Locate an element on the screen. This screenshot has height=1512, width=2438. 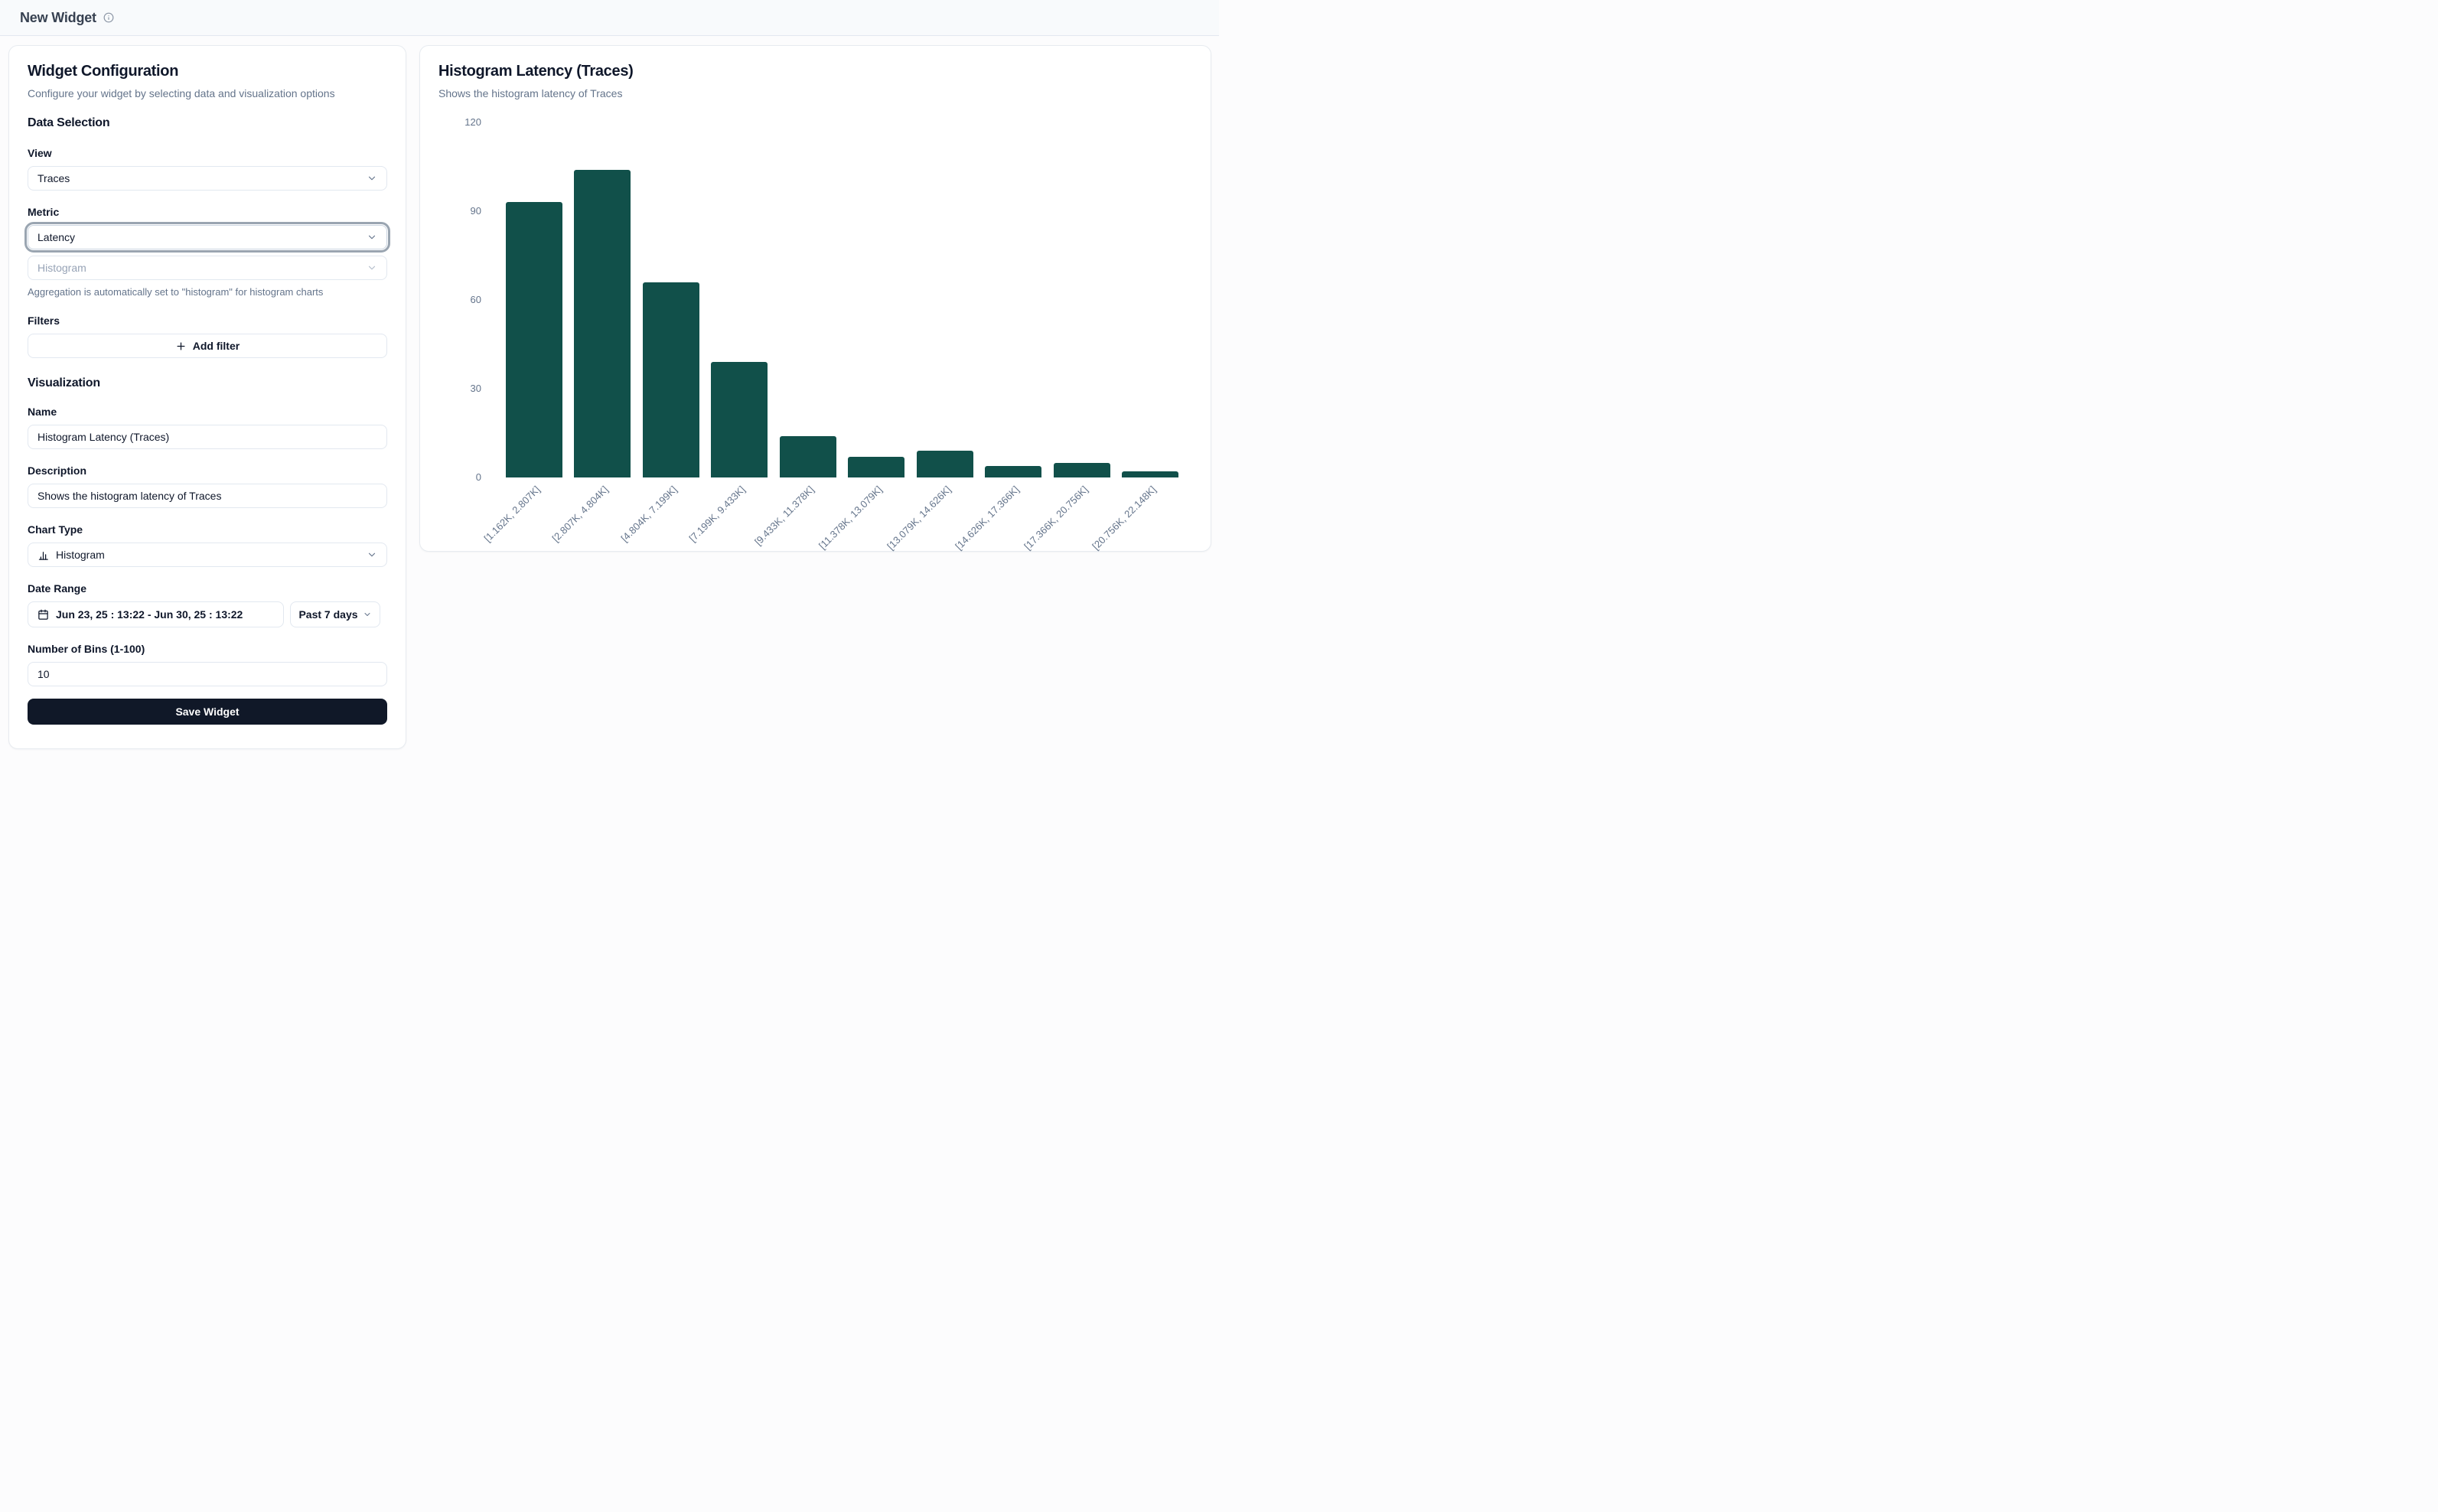
info-icon is located at coordinates (109, 18).